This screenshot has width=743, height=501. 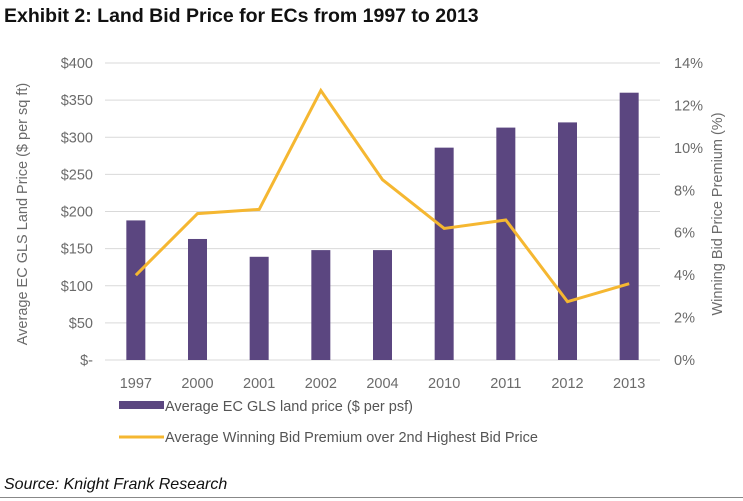 I want to click on y-left-tick-label: $350, so click(x=77, y=101).